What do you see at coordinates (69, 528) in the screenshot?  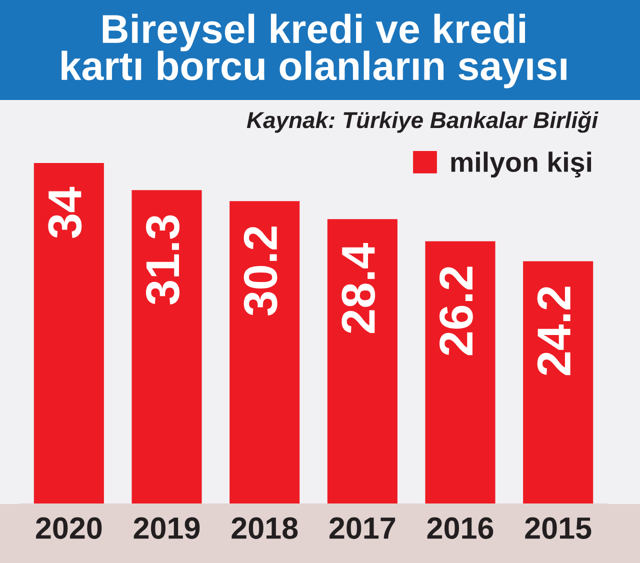 I see `x-tick-label: 2020` at bounding box center [69, 528].